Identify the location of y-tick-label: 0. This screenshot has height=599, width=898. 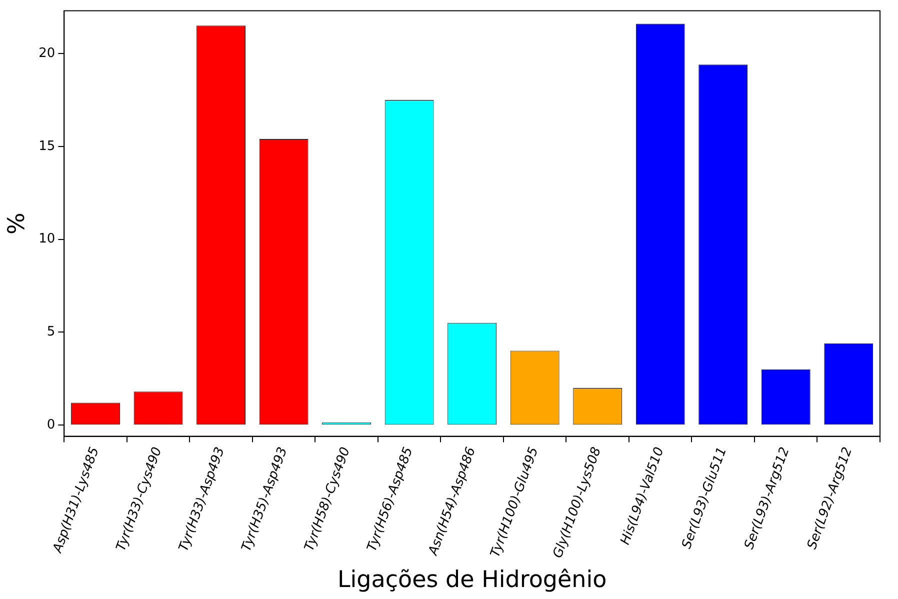
(51, 424).